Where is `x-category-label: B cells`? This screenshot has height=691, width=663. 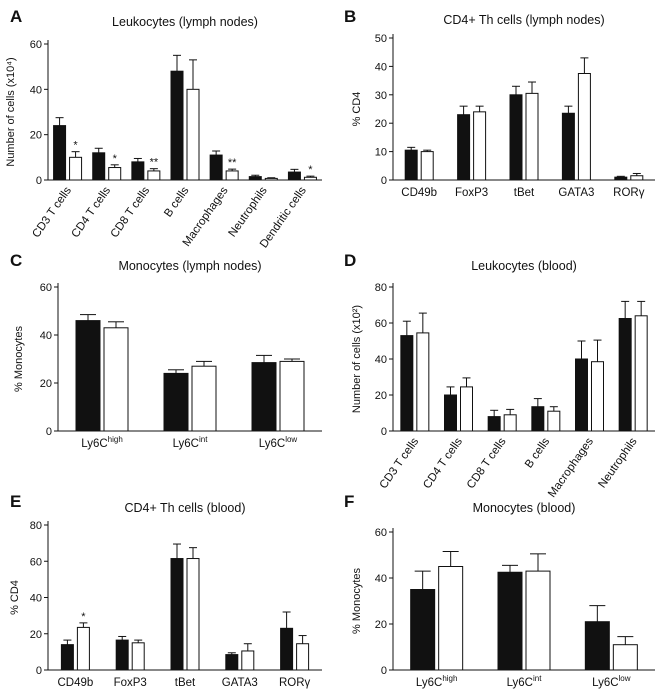
x-category-label: B cells is located at coordinates (176, 202).